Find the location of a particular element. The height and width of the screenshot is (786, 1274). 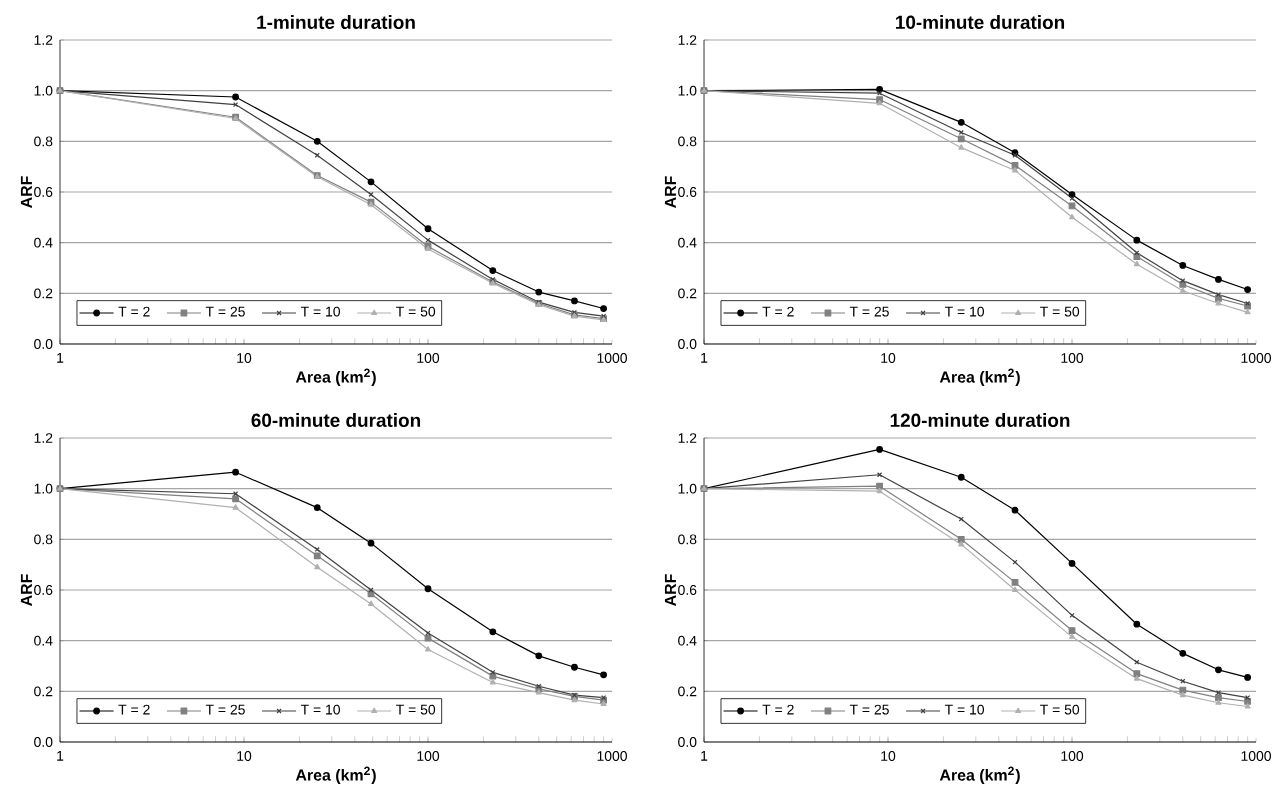

chart-title: 10-minute duration is located at coordinates (980, 22).